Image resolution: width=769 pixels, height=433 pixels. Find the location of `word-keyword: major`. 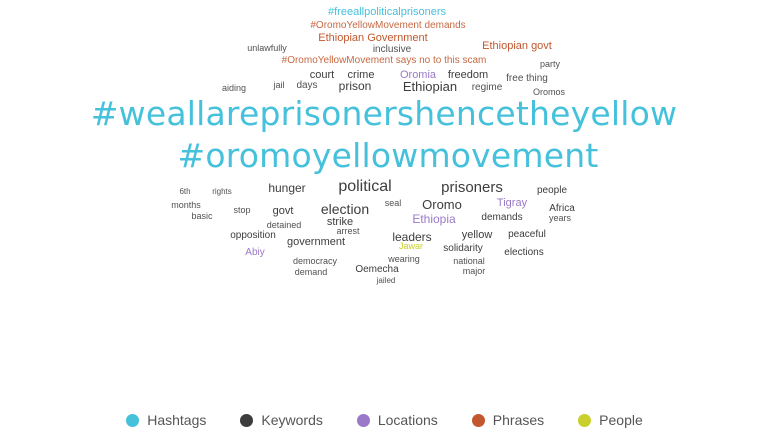

word-keyword: major is located at coordinates (474, 271).